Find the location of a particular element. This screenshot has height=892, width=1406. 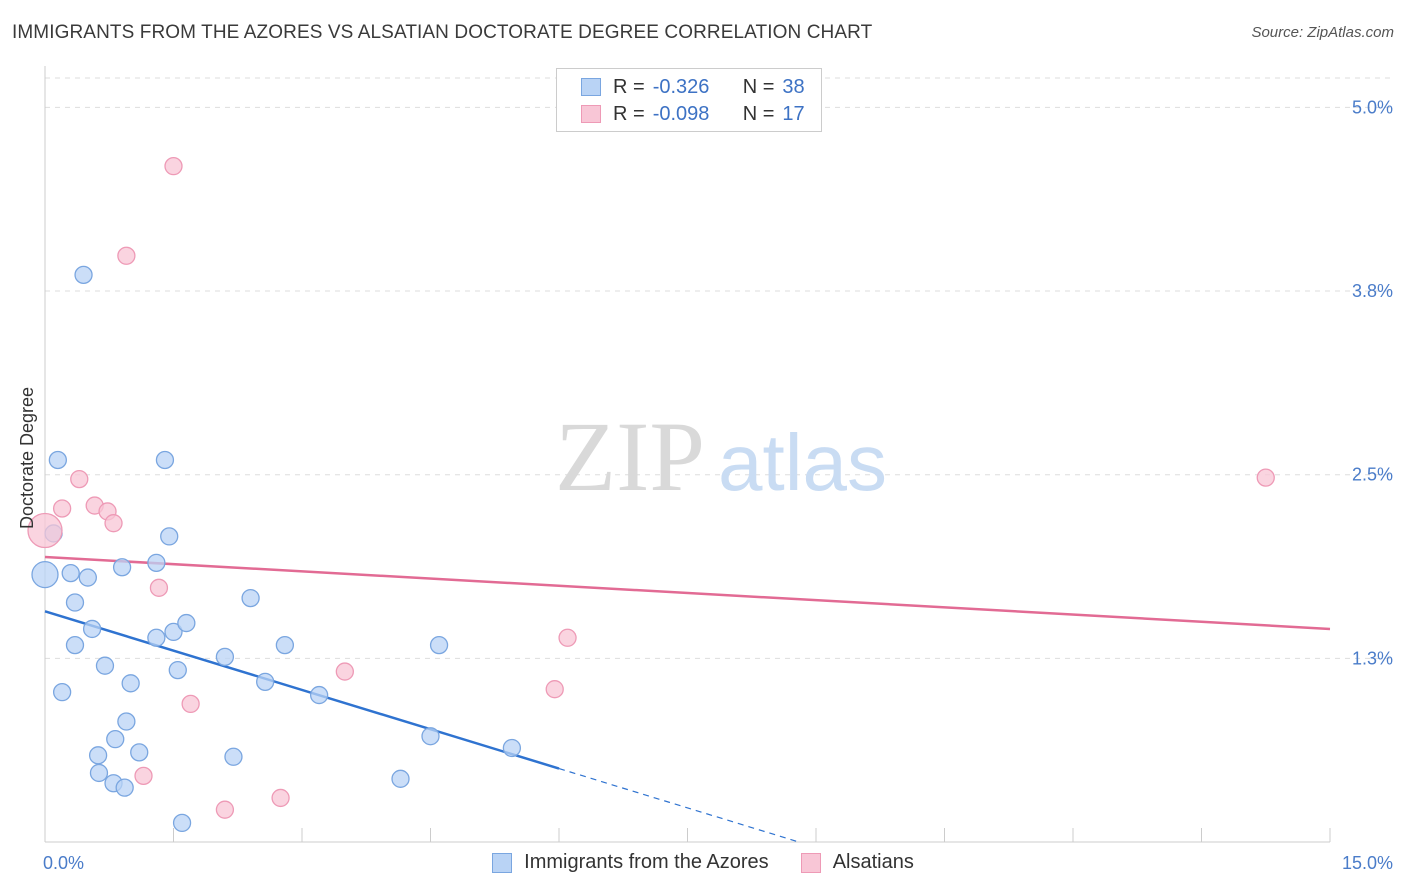

legend-n-value: 17 is located at coordinates (793, 113).